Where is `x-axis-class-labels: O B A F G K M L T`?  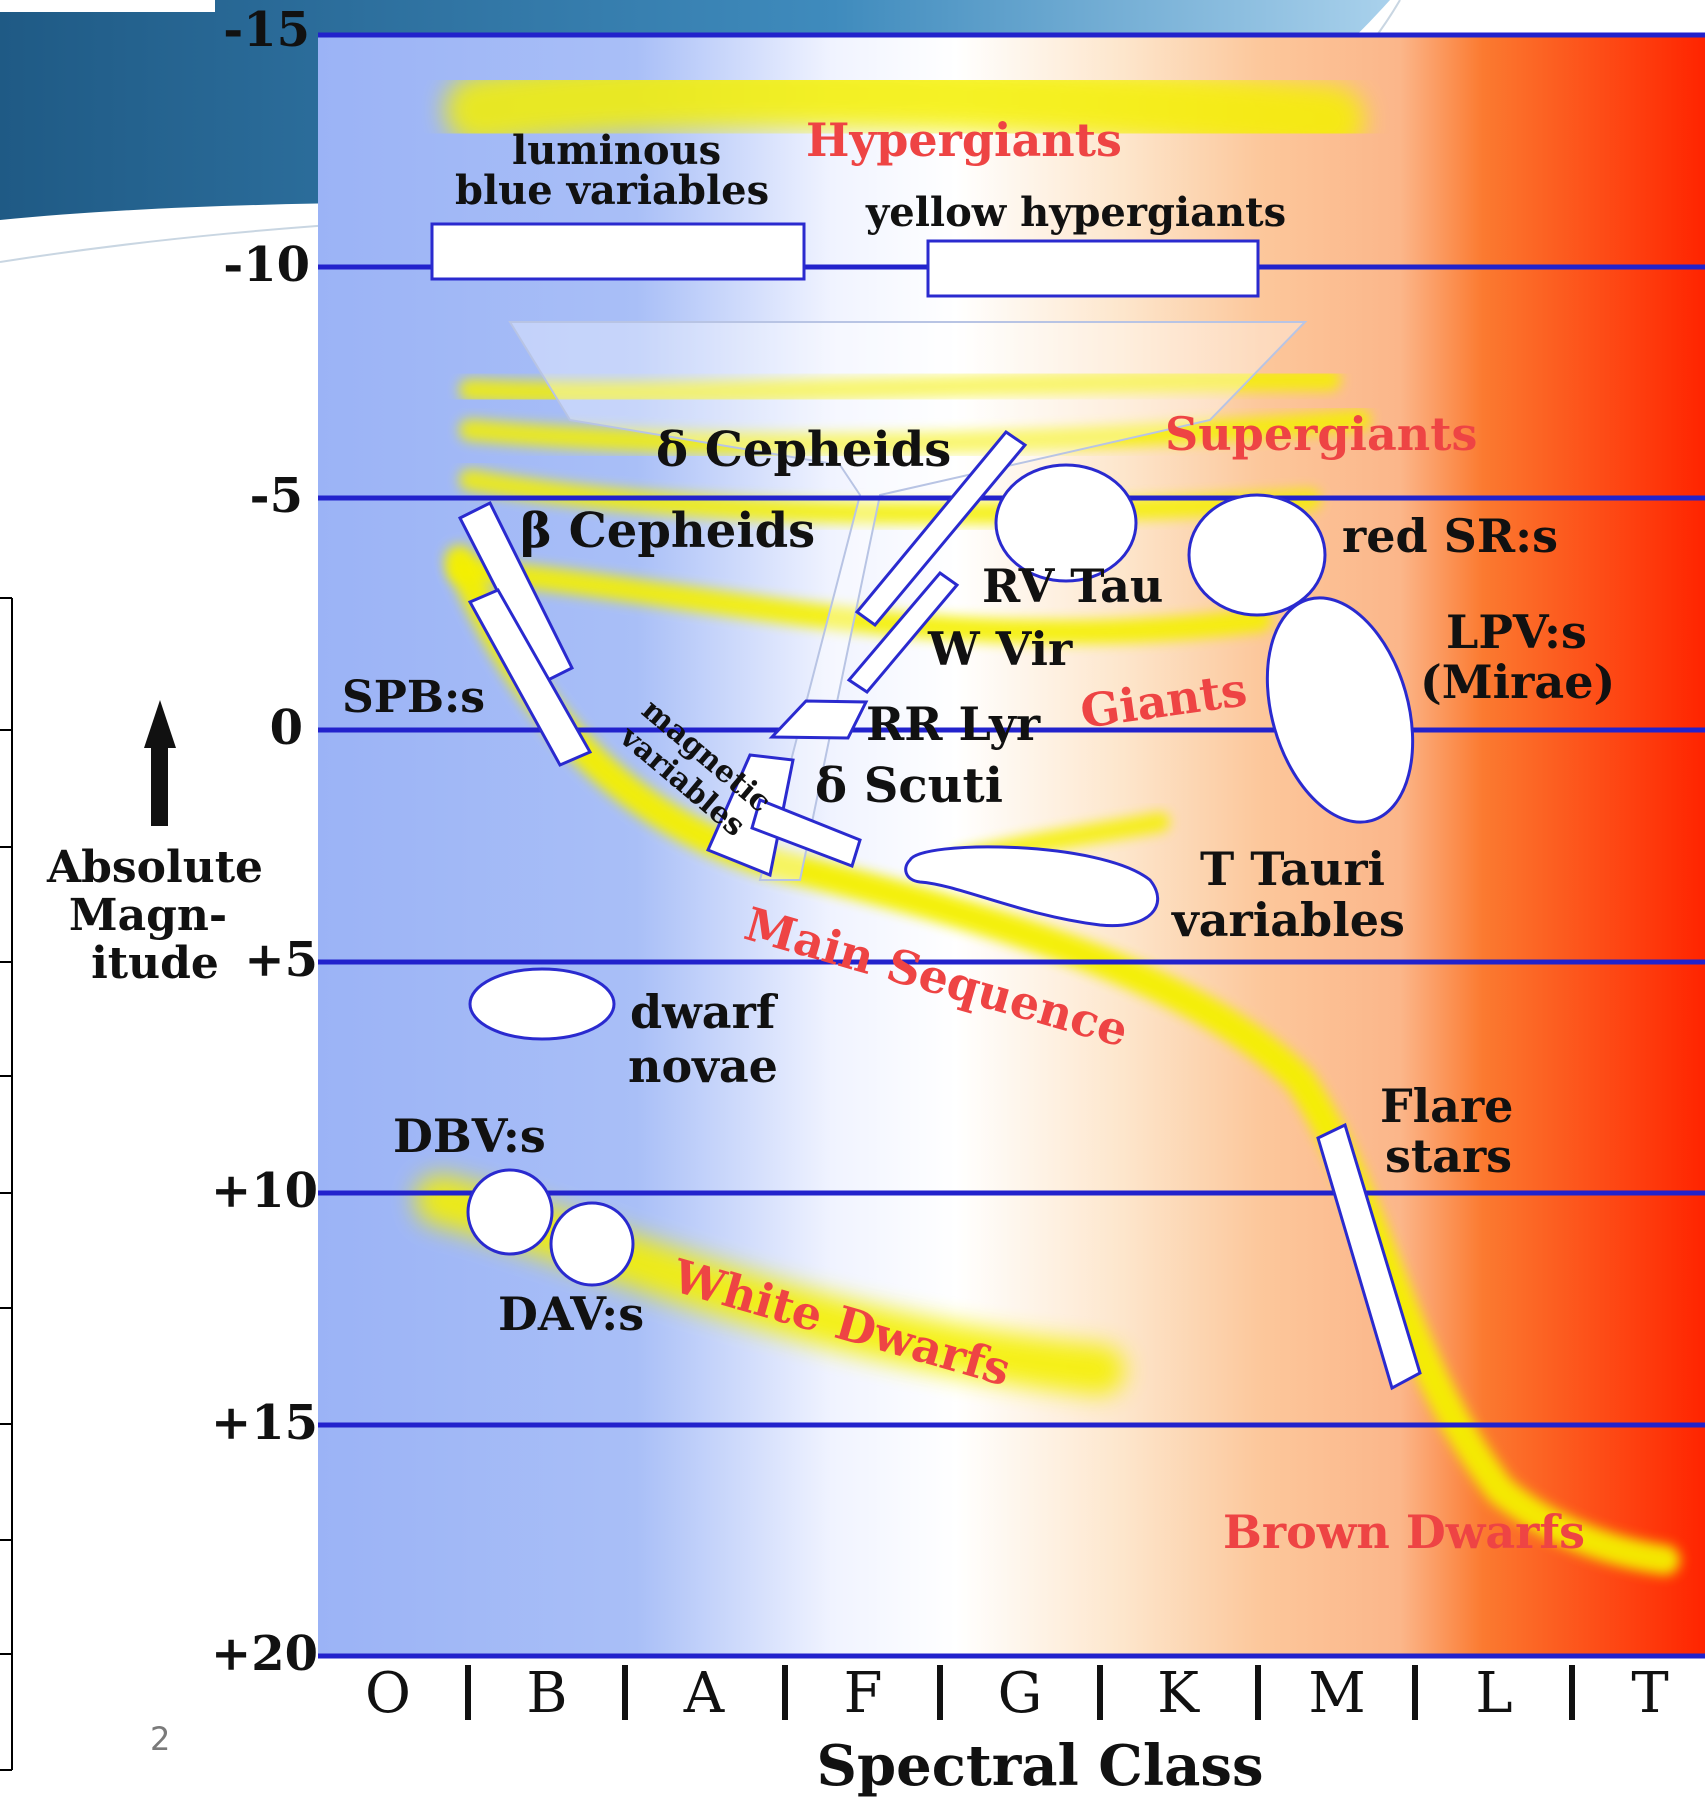 x-axis-class-labels: O B A F G K M L T is located at coordinates (1017, 1693).